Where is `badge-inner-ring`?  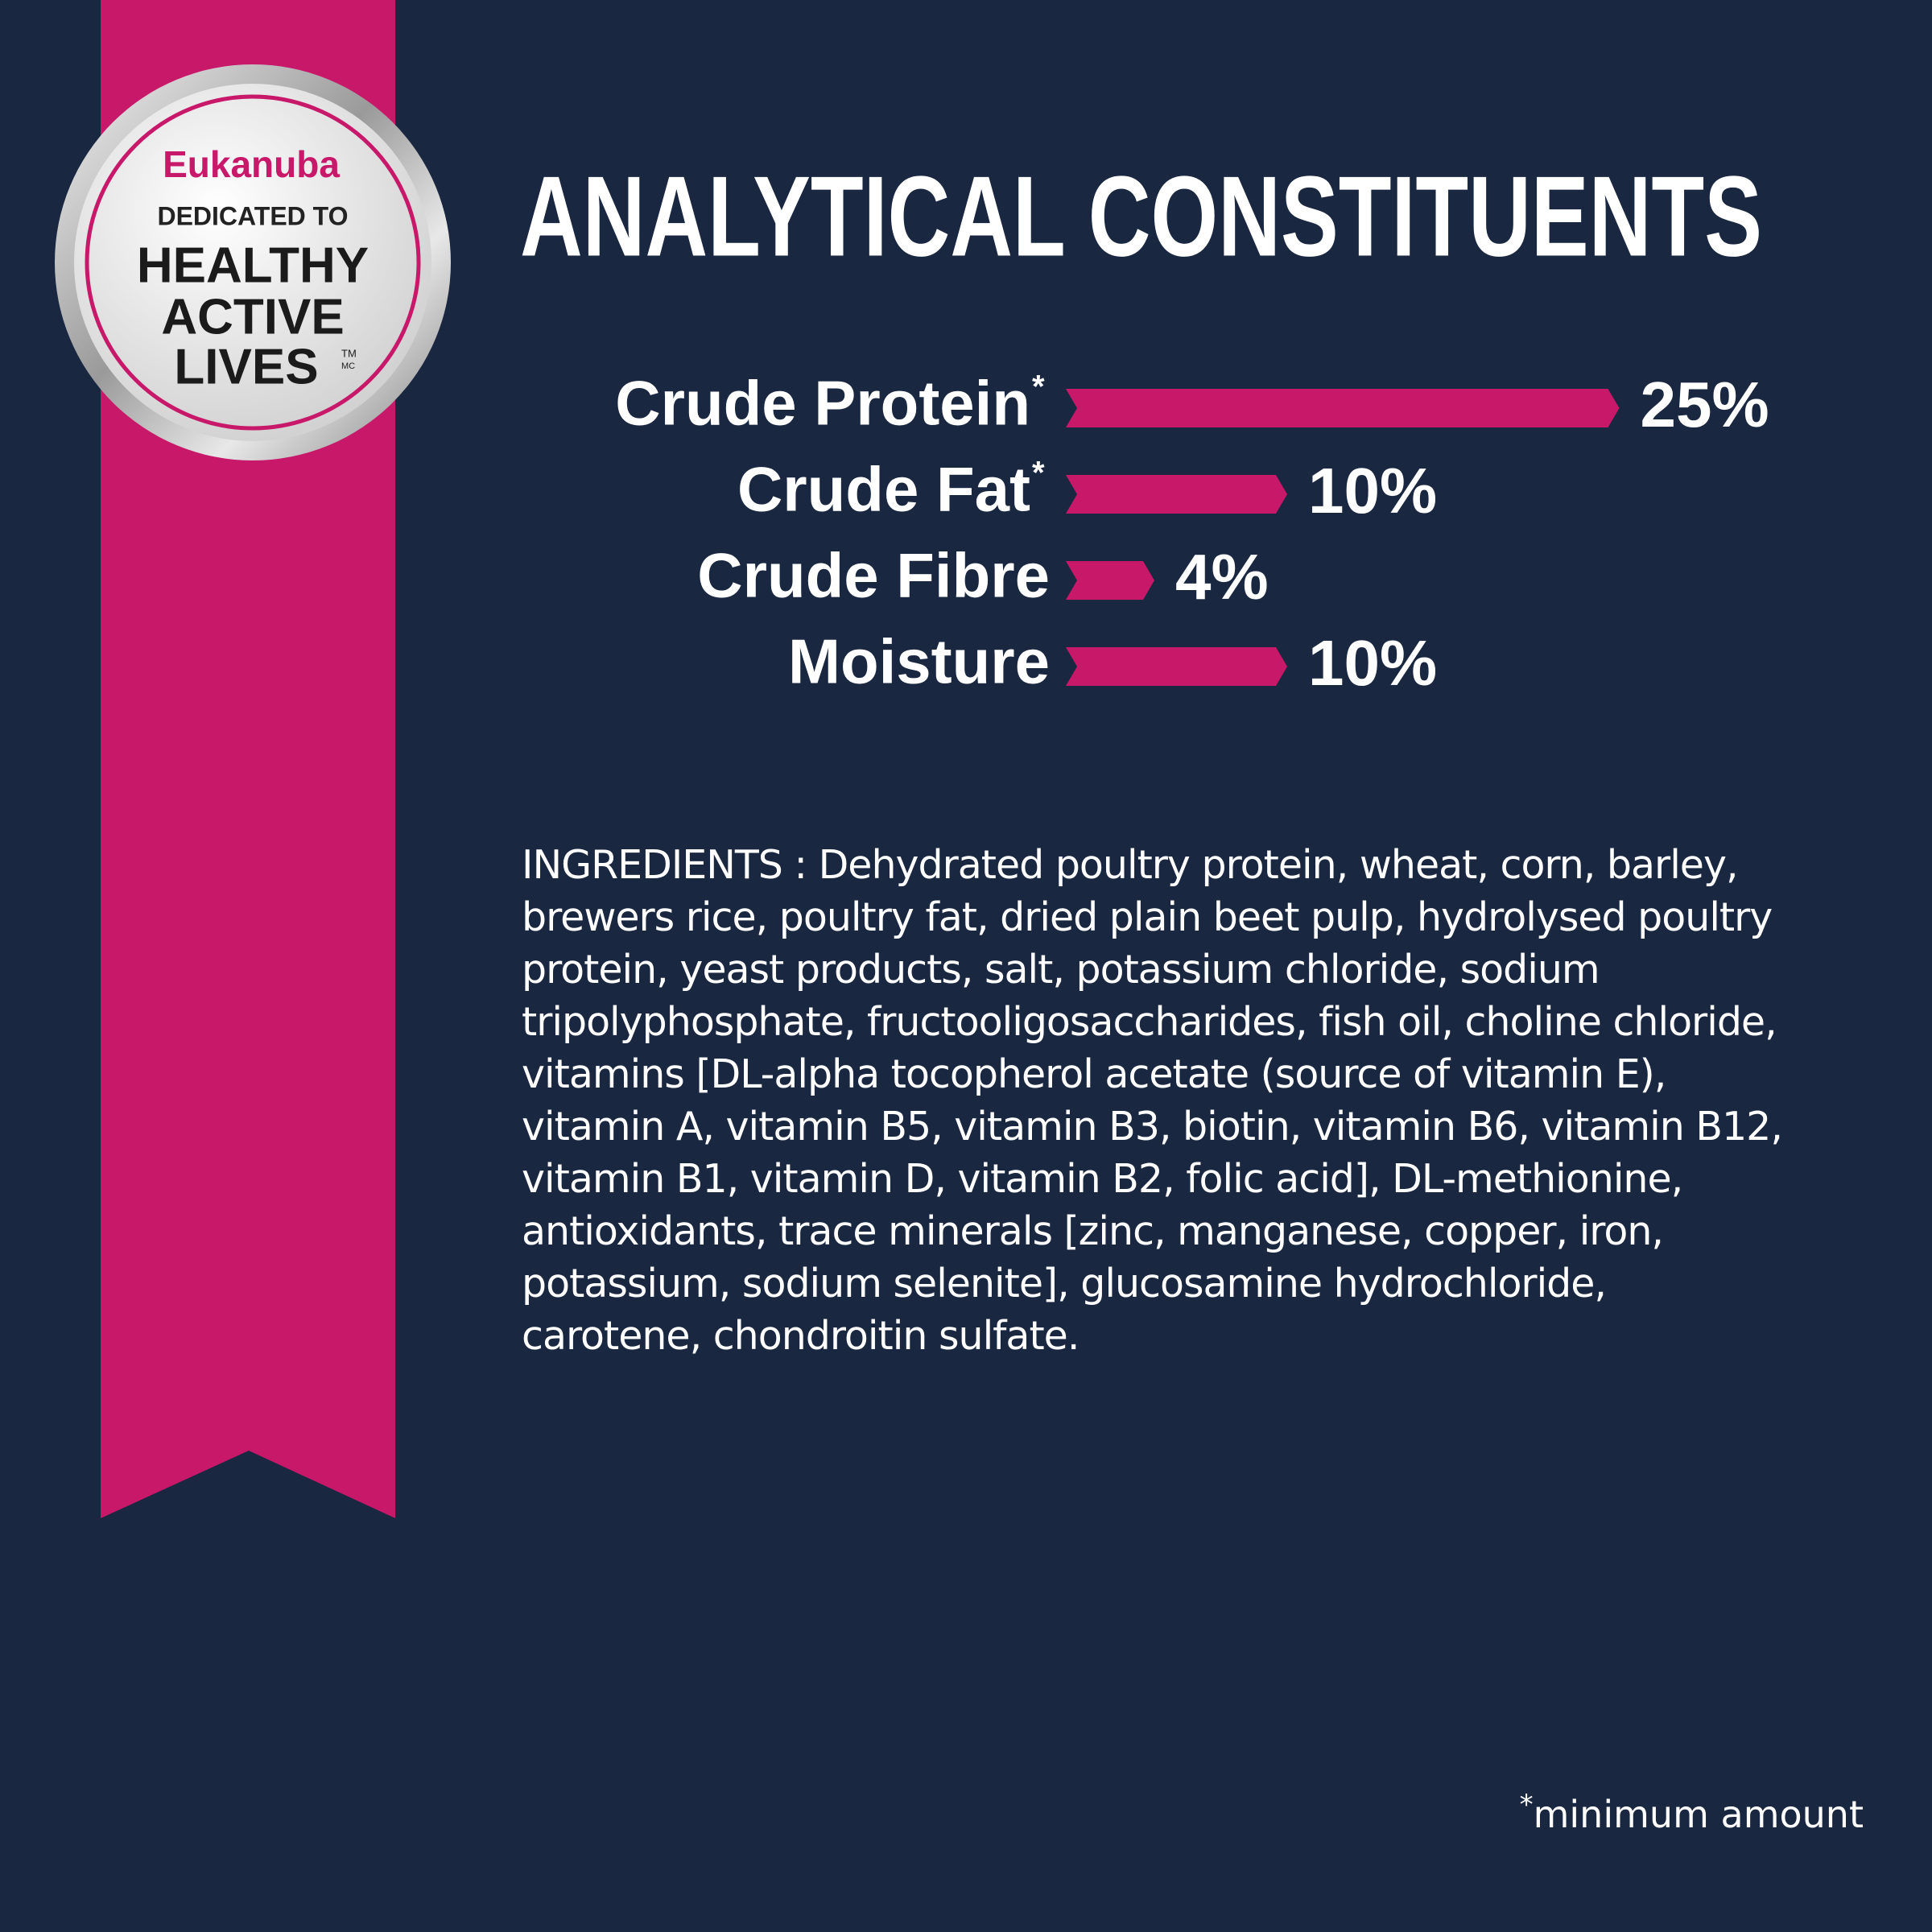 badge-inner-ring is located at coordinates (253, 262).